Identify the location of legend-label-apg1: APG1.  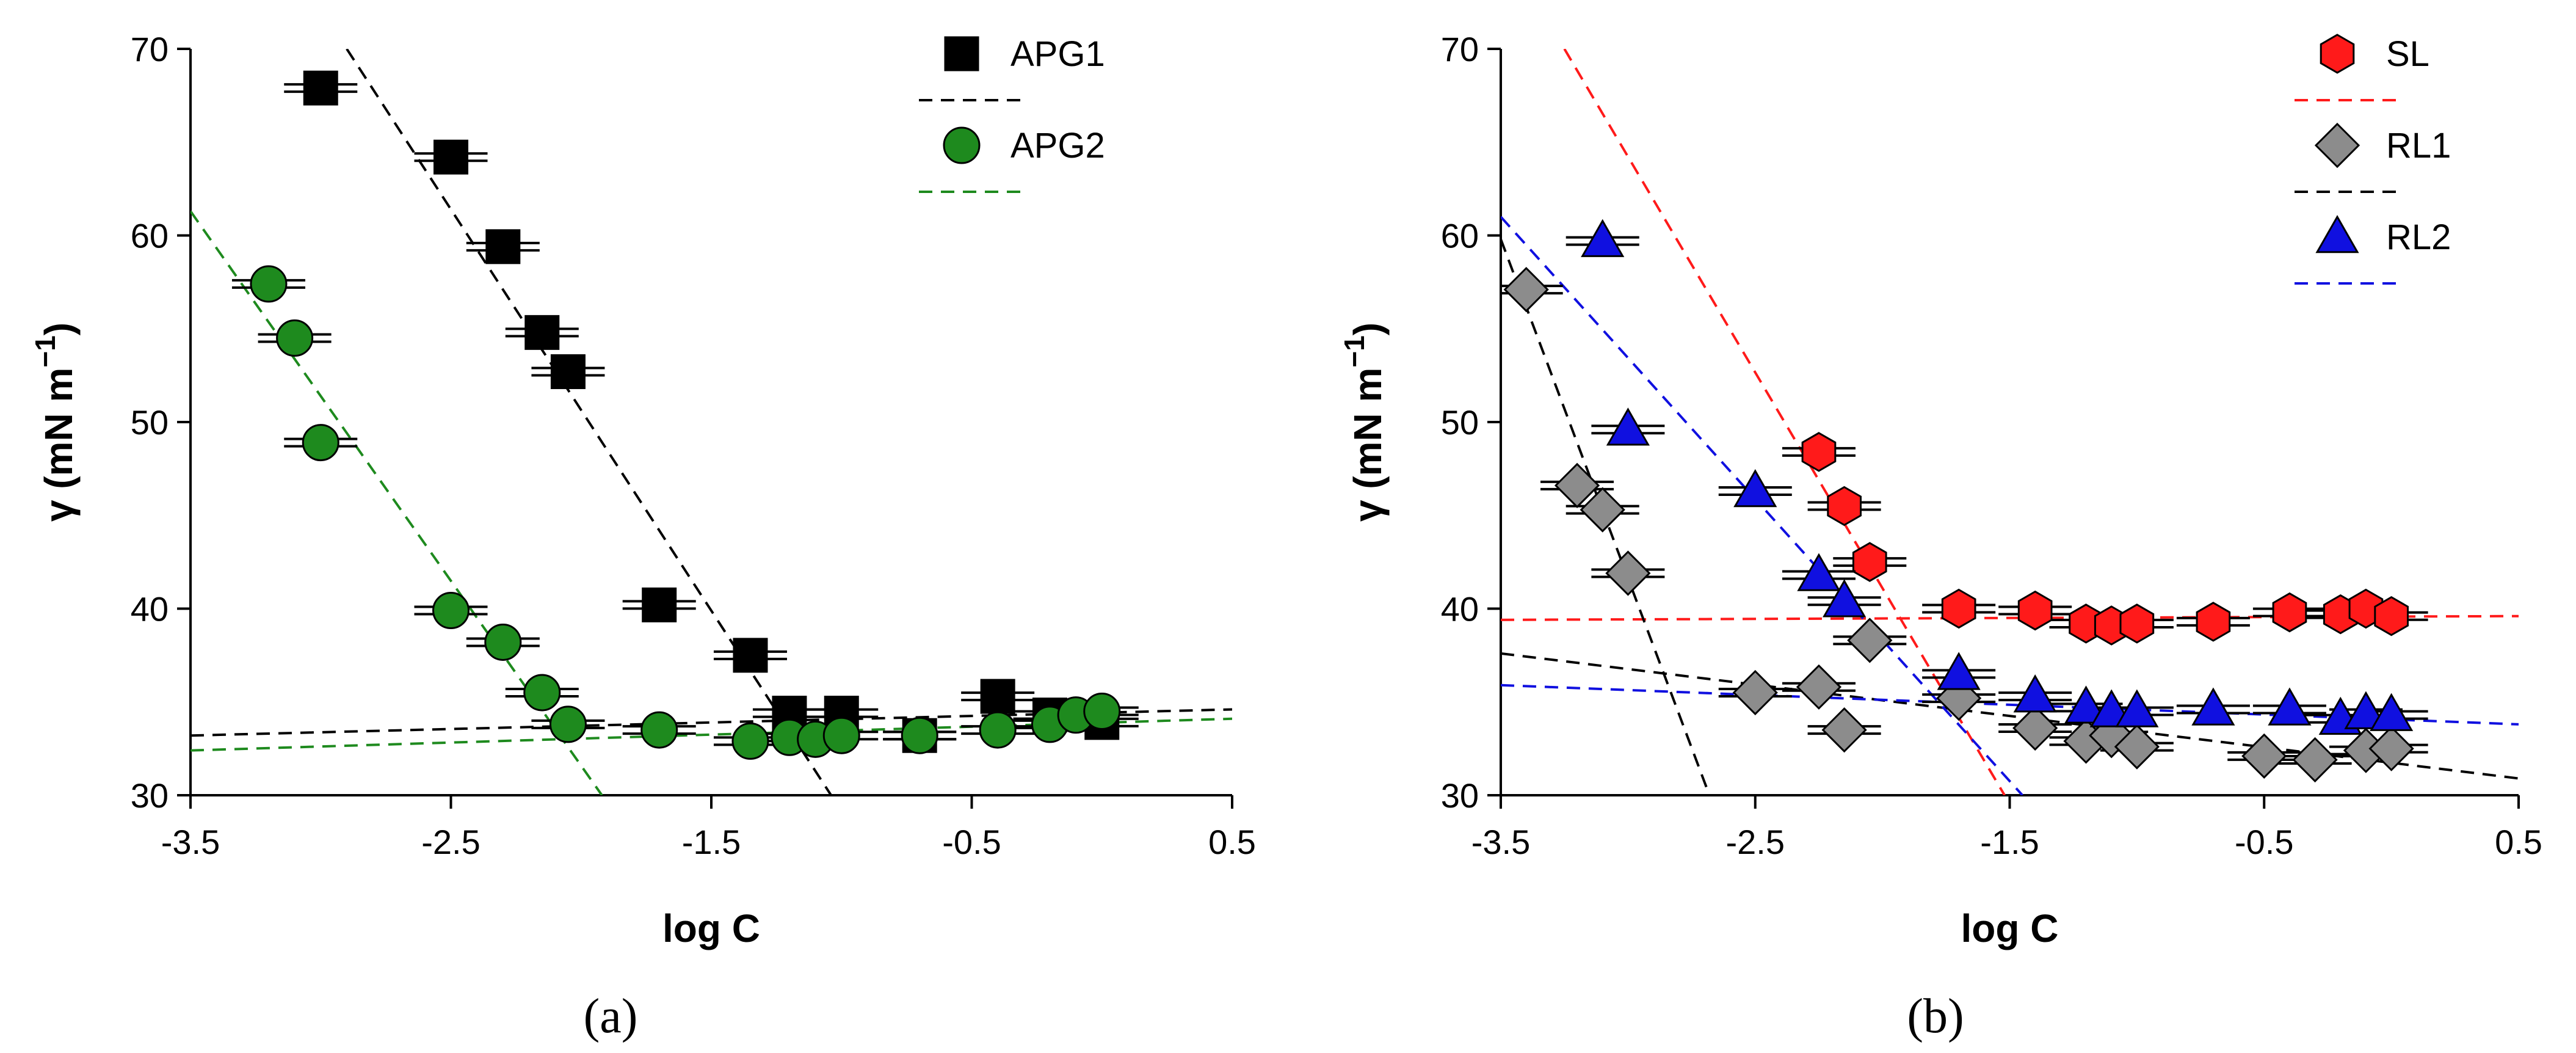
(1057, 54).